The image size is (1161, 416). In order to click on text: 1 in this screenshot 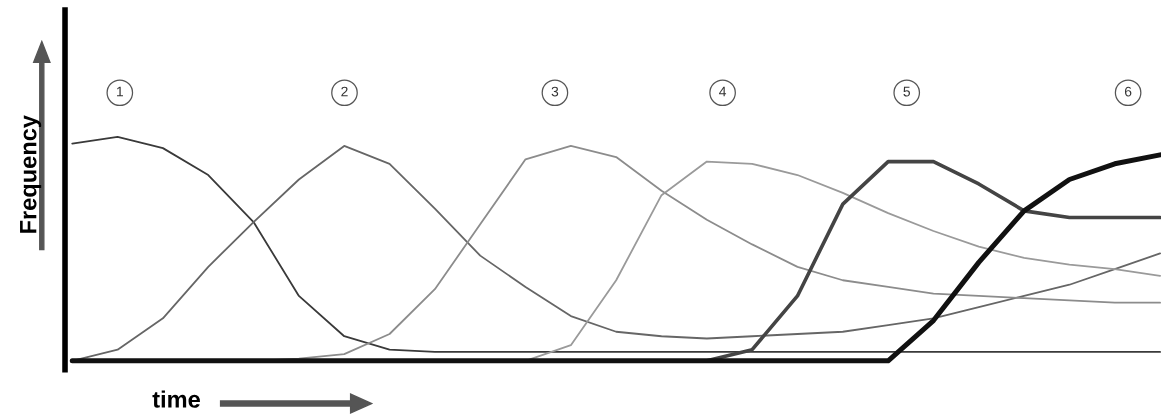, I will do `click(120, 91)`.